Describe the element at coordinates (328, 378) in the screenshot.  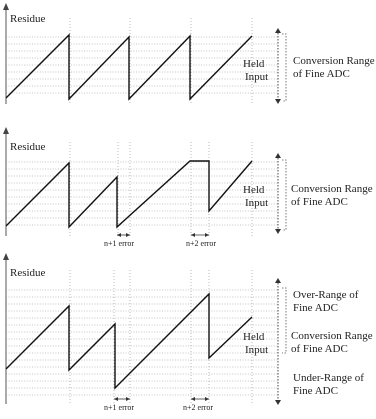
I see `under-range-line1: Under-Range of` at that location.